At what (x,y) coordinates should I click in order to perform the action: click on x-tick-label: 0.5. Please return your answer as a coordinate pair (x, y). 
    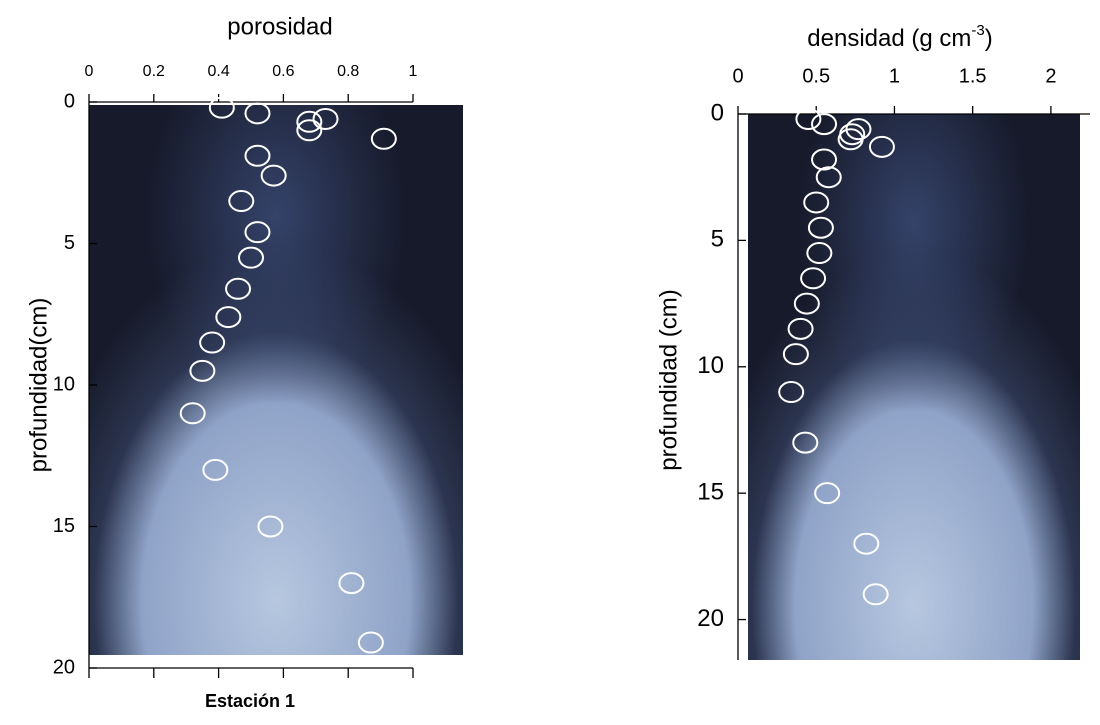
    Looking at the image, I should click on (816, 76).